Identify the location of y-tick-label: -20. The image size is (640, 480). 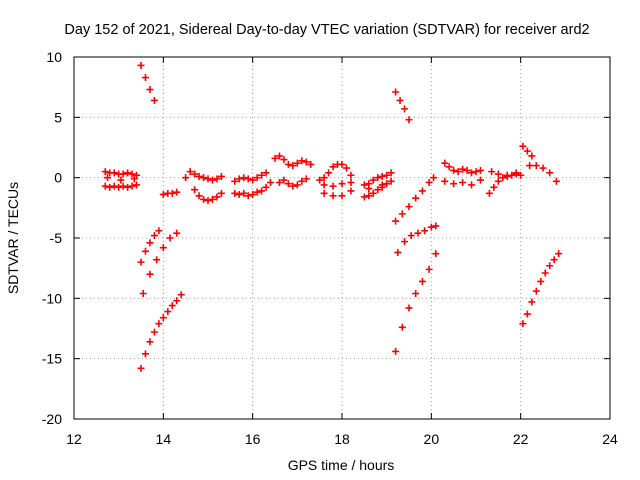
(52, 419).